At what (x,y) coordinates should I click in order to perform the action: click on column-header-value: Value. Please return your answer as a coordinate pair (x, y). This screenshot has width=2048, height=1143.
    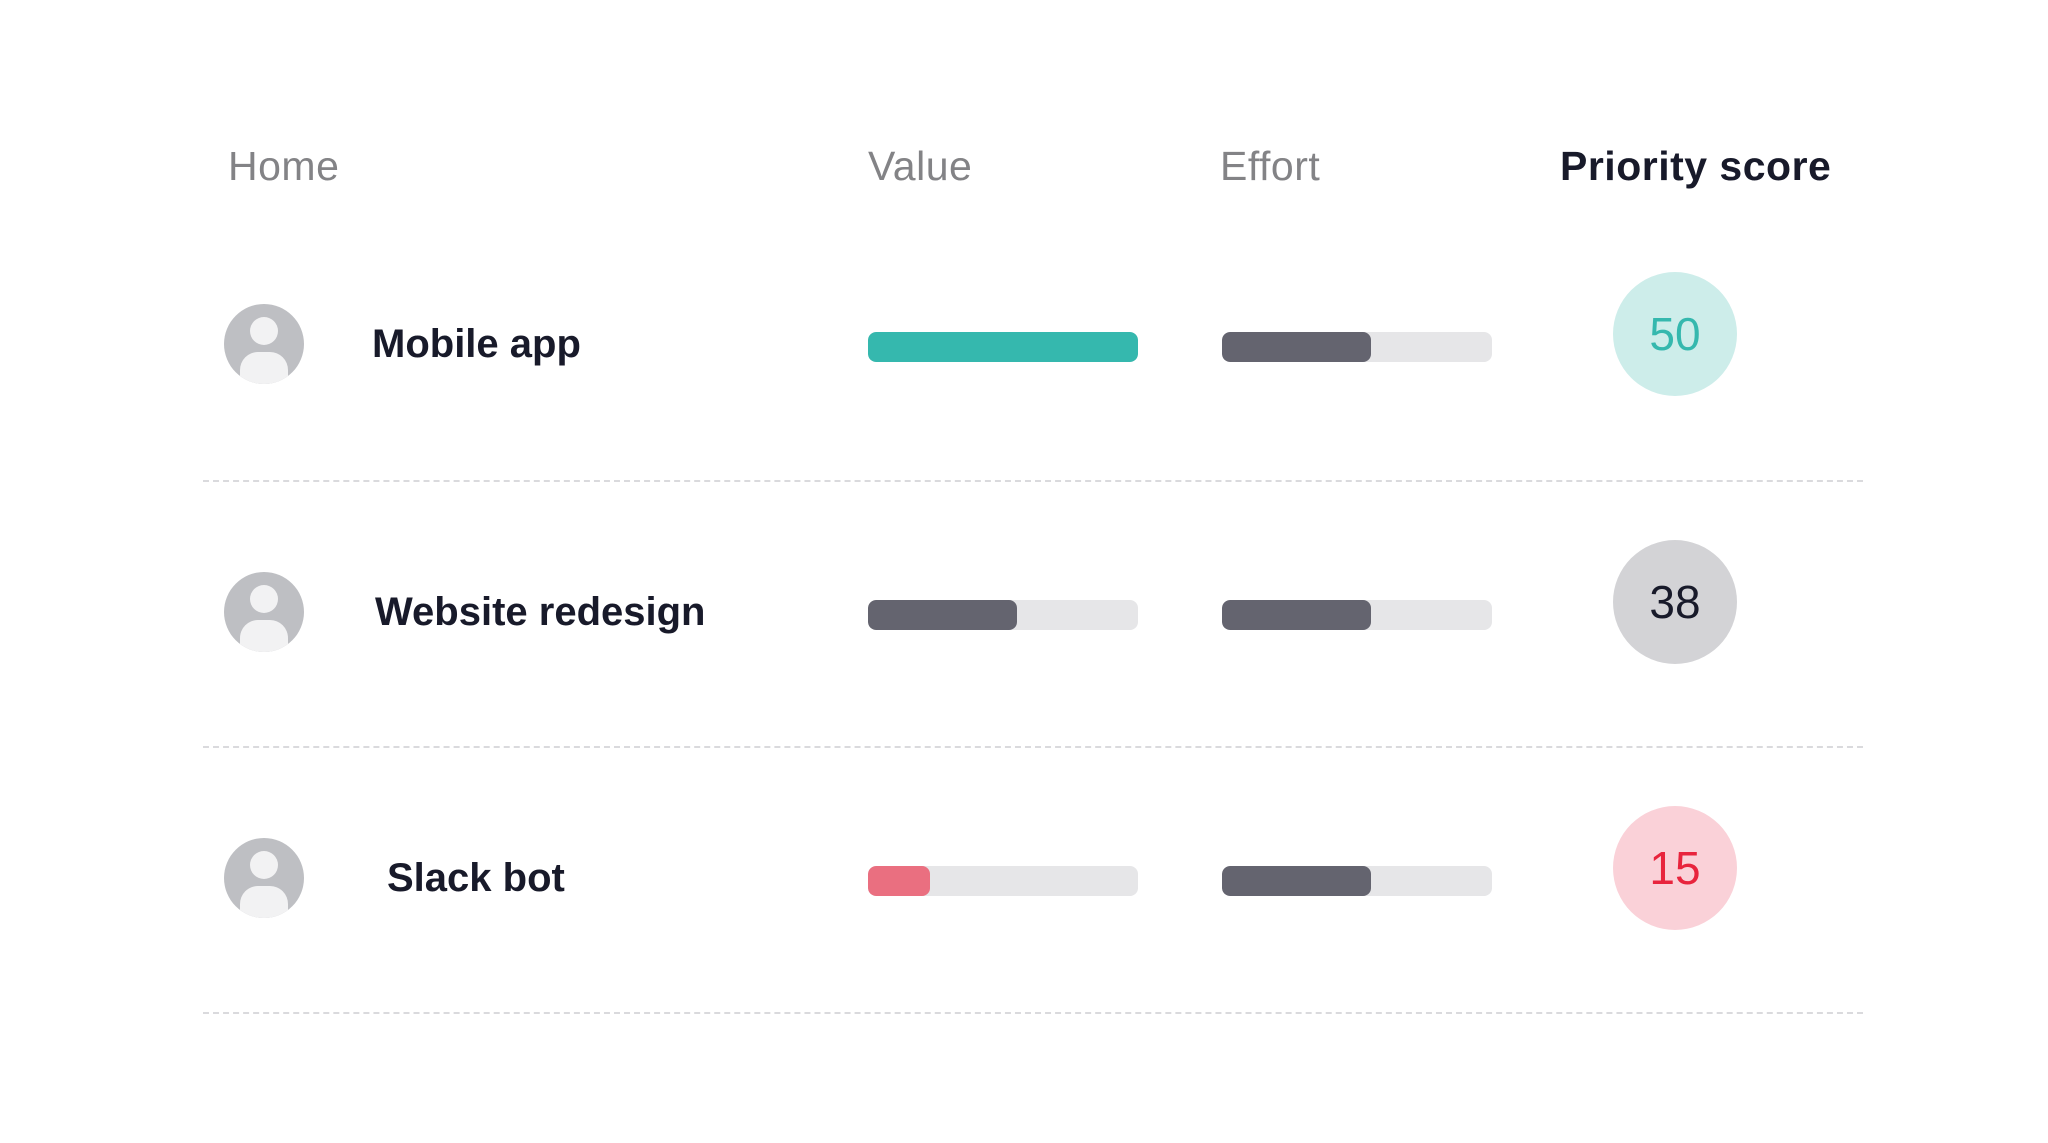
    Looking at the image, I should click on (920, 166).